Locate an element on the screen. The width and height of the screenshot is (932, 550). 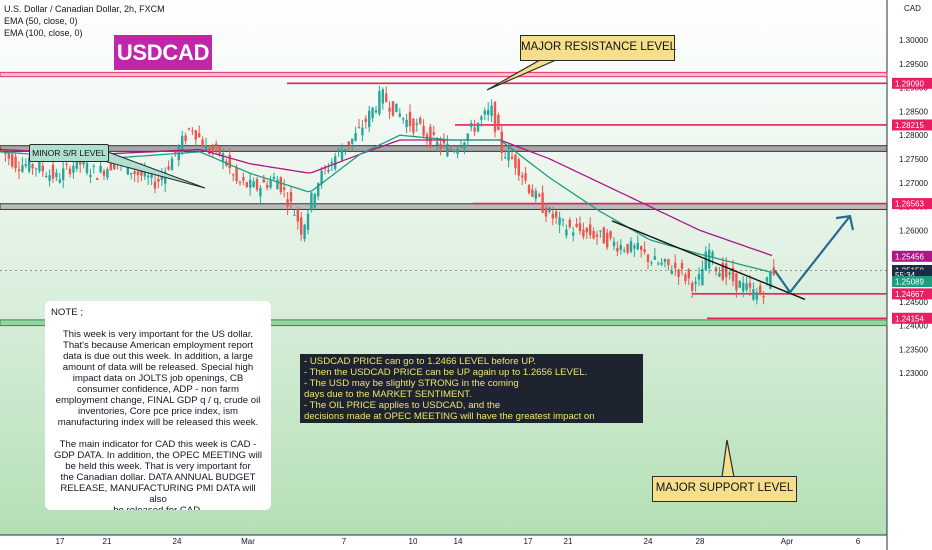
price-tag-label: 1.24154 is located at coordinates (909, 318).